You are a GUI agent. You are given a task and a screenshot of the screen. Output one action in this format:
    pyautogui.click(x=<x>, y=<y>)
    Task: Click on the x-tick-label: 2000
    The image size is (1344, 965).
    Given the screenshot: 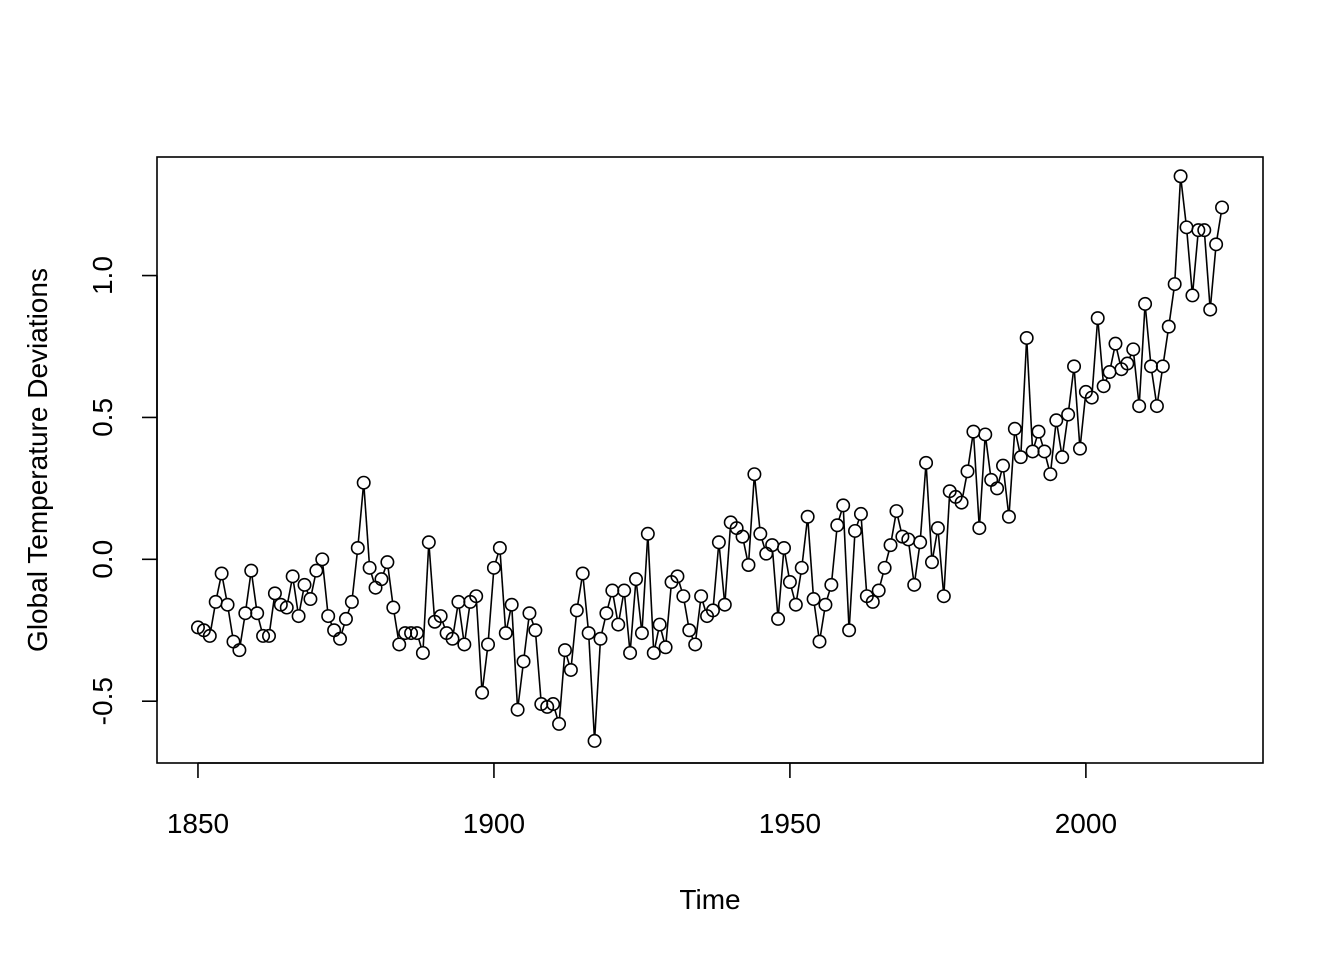 What is the action you would take?
    pyautogui.click(x=1086, y=823)
    